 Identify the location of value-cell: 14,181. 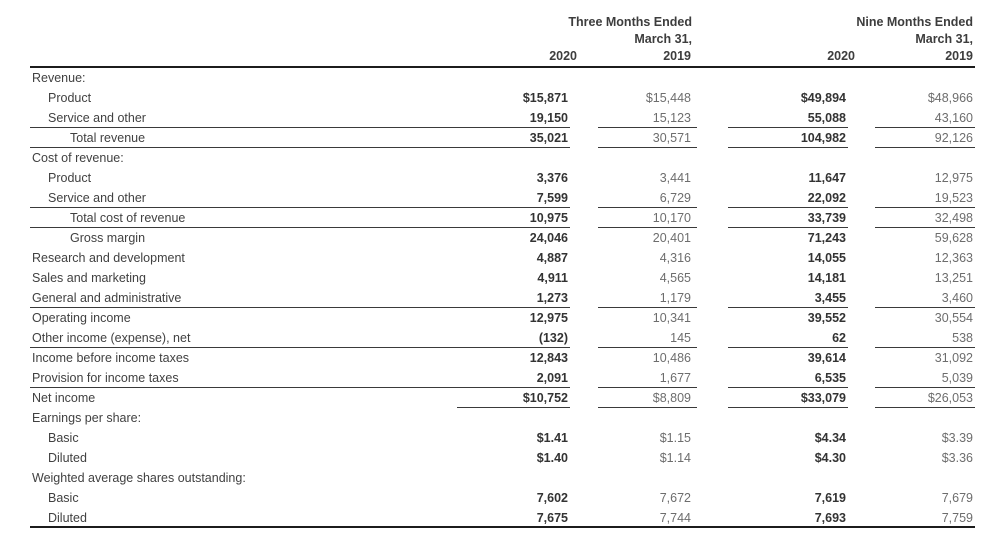
(826, 278).